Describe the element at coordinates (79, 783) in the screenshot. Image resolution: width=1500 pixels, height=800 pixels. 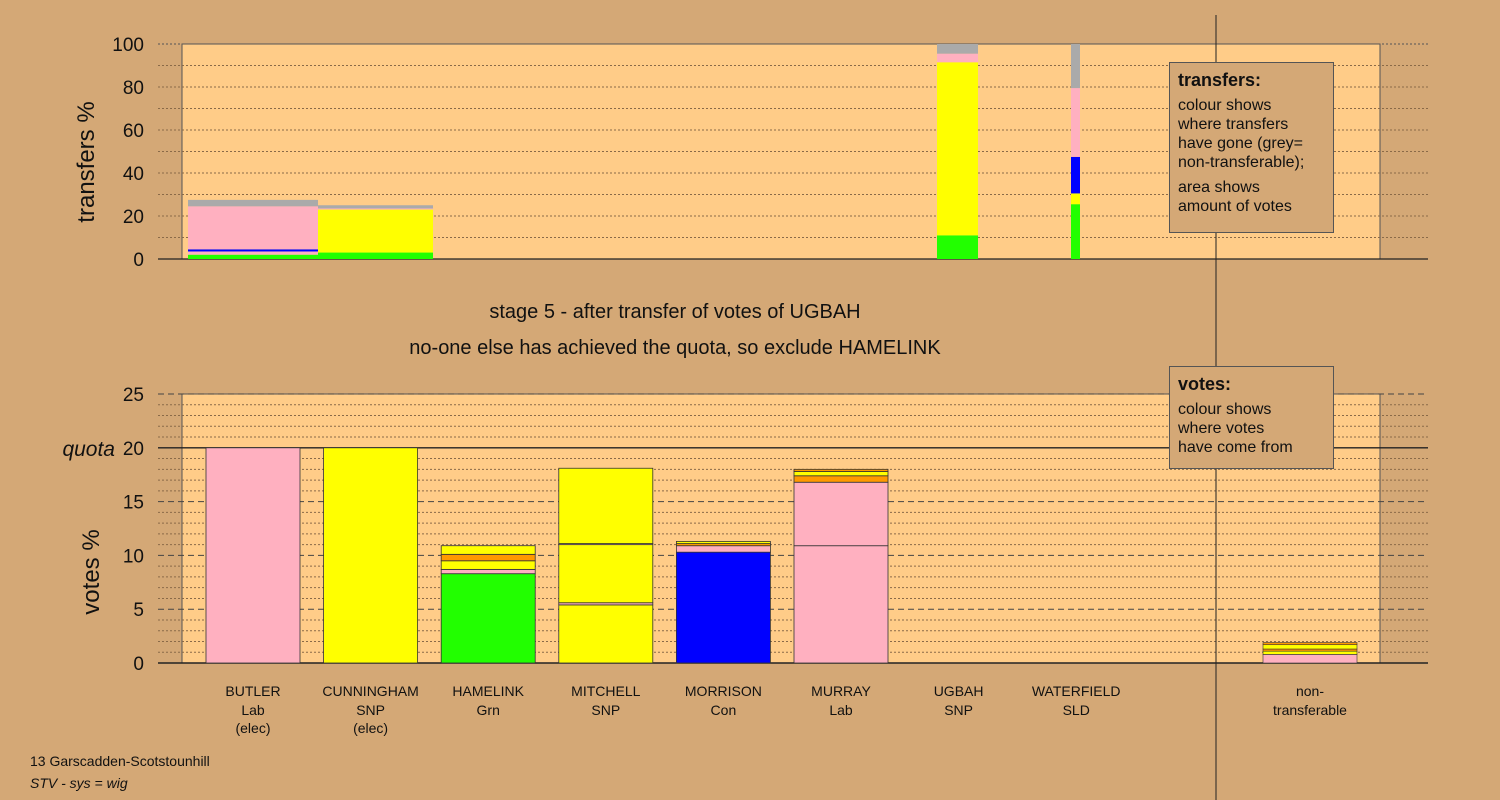
I see `system-label: STV - sys = wig` at that location.